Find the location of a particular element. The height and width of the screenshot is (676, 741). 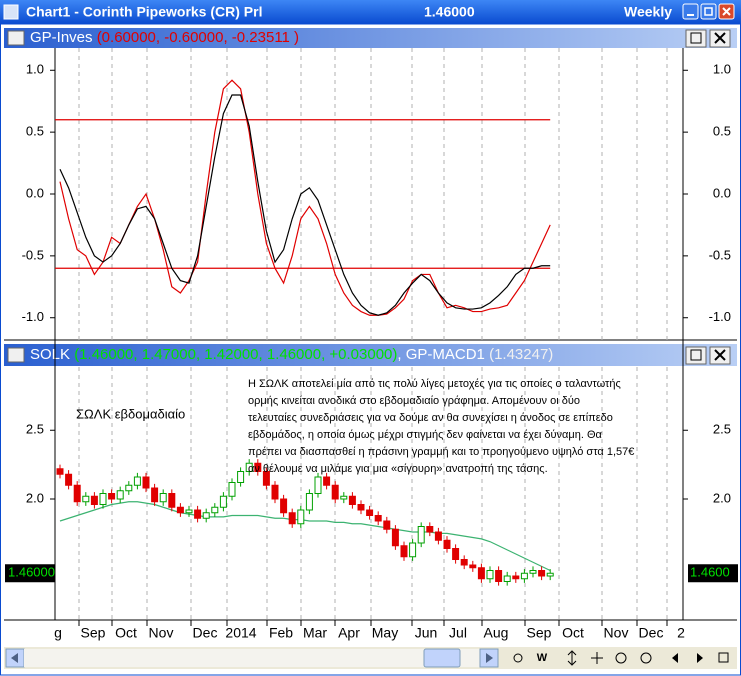

x-tick-label: Feb is located at coordinates (281, 633).